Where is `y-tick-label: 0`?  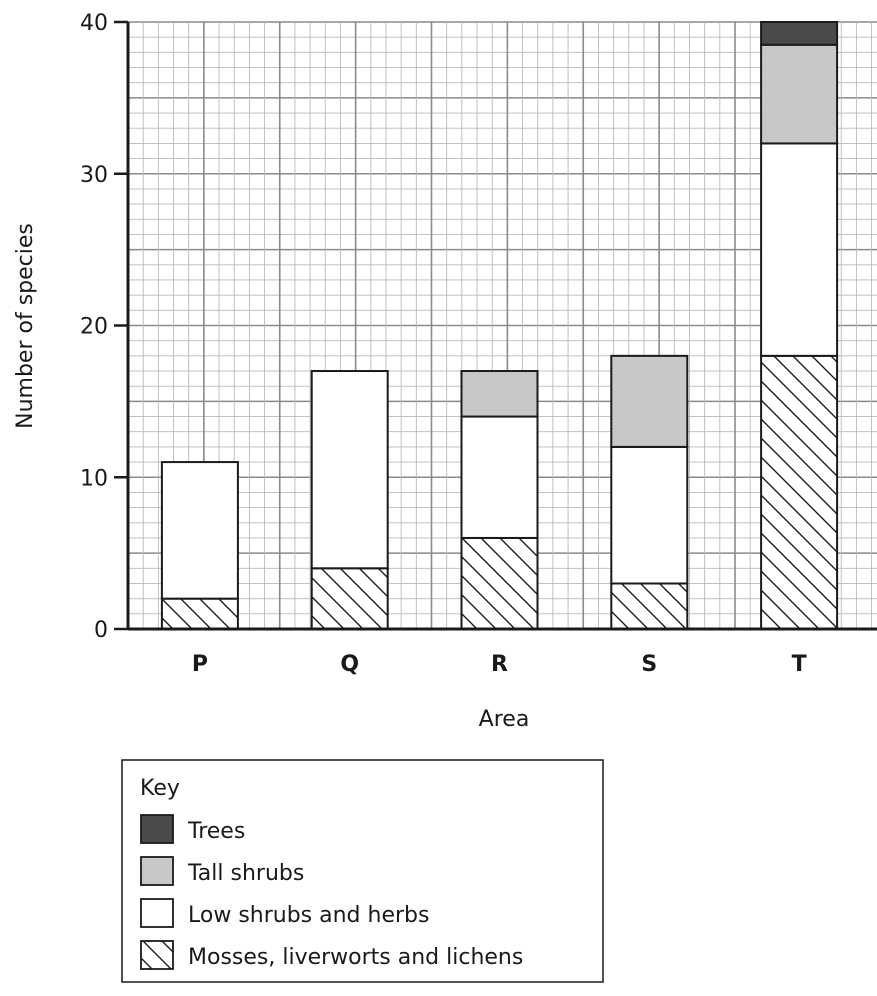 y-tick-label: 0 is located at coordinates (101, 630).